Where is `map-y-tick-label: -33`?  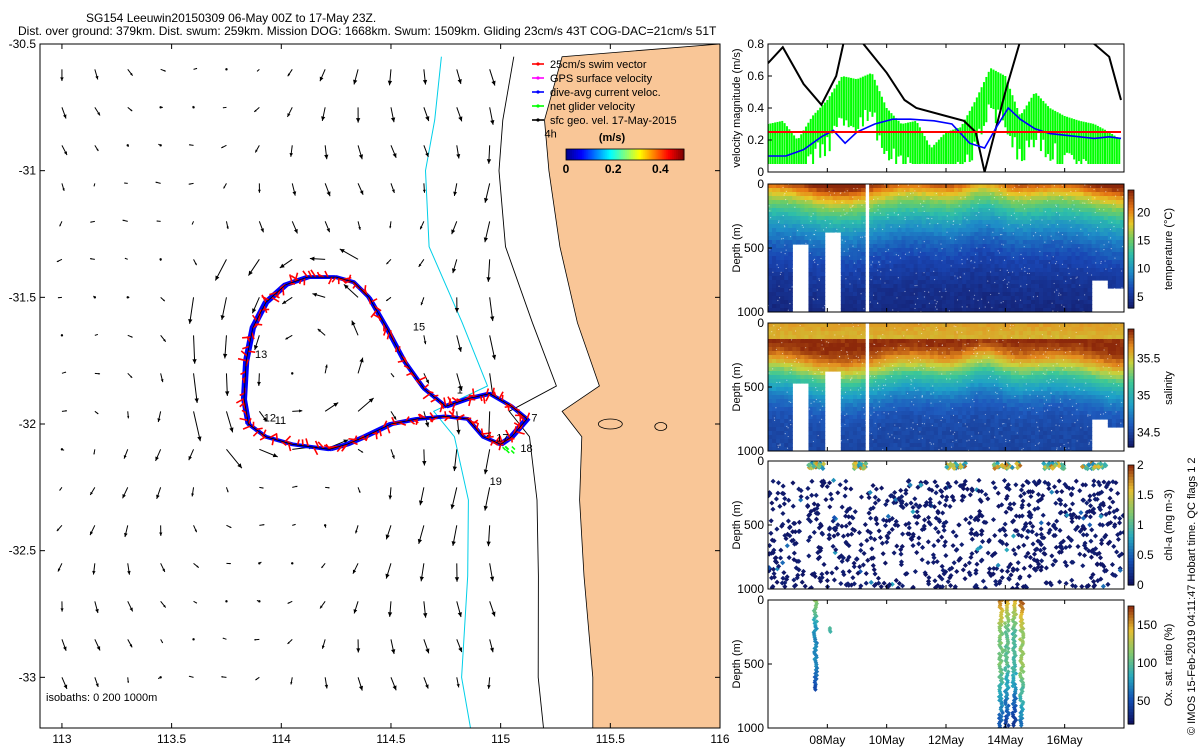 map-y-tick-label: -33 is located at coordinates (28, 677).